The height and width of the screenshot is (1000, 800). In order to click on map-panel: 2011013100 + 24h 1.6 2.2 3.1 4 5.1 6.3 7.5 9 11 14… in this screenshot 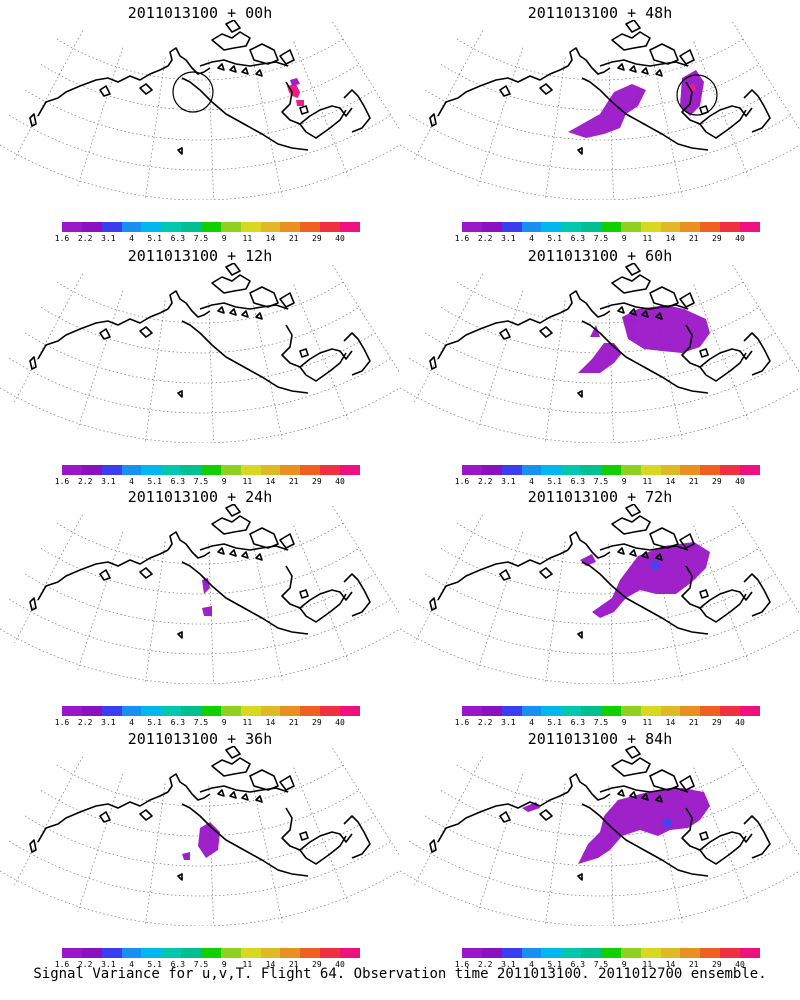, I will do `click(200, 606)`.